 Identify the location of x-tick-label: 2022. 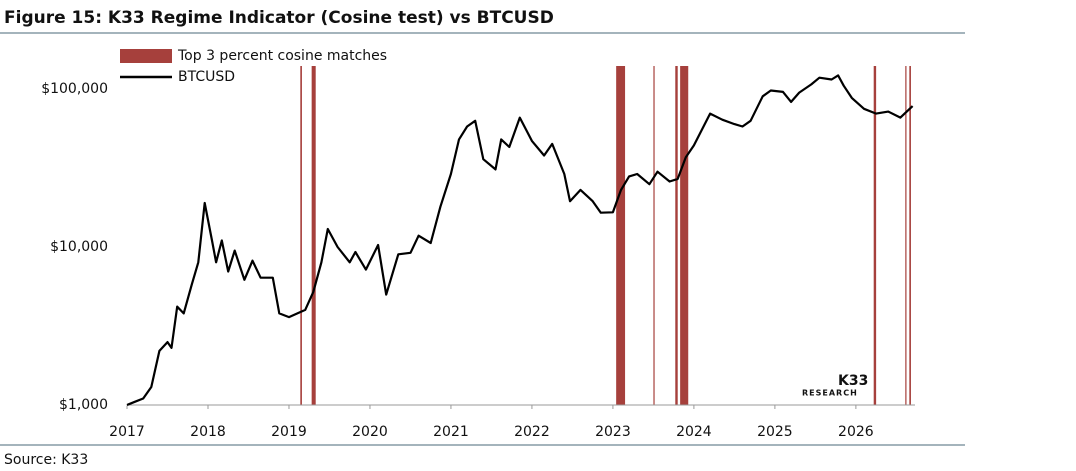
(532, 432).